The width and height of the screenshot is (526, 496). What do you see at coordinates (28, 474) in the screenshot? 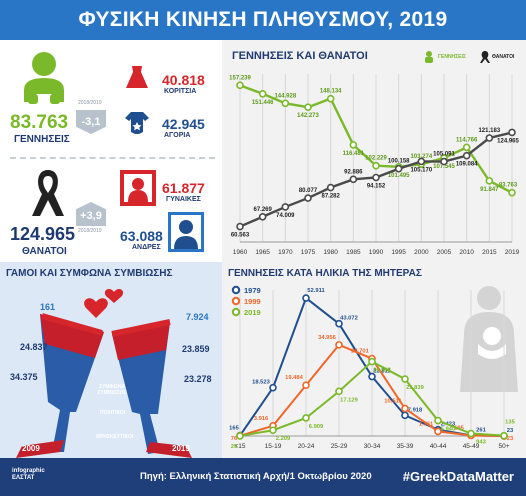
I see `elstat-logo: infographic ΕΛΣΤΑΤ` at bounding box center [28, 474].